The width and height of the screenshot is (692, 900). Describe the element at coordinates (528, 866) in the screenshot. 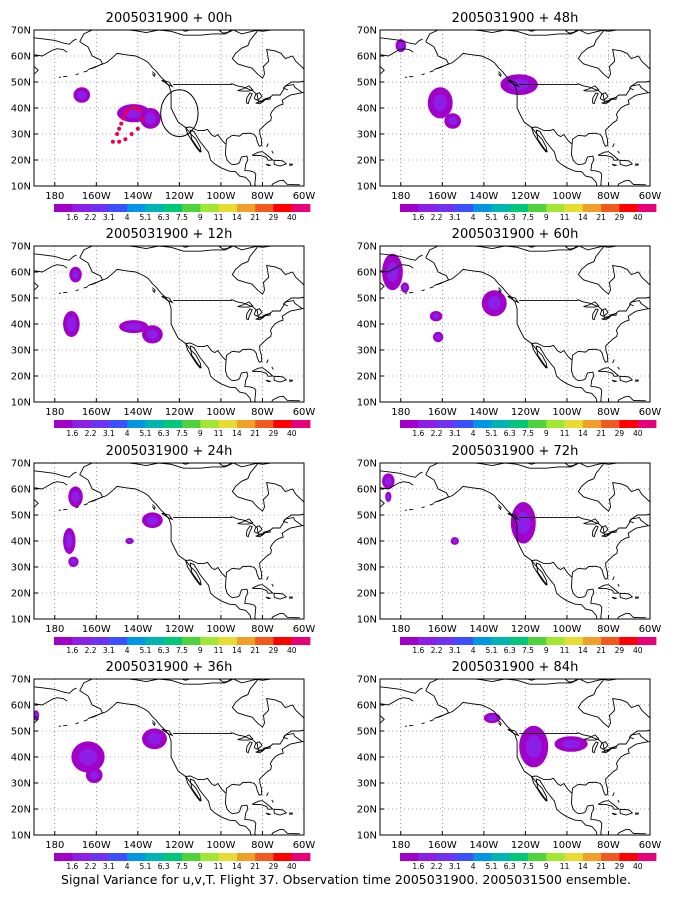

I see `colorbar-label: 7.5` at that location.